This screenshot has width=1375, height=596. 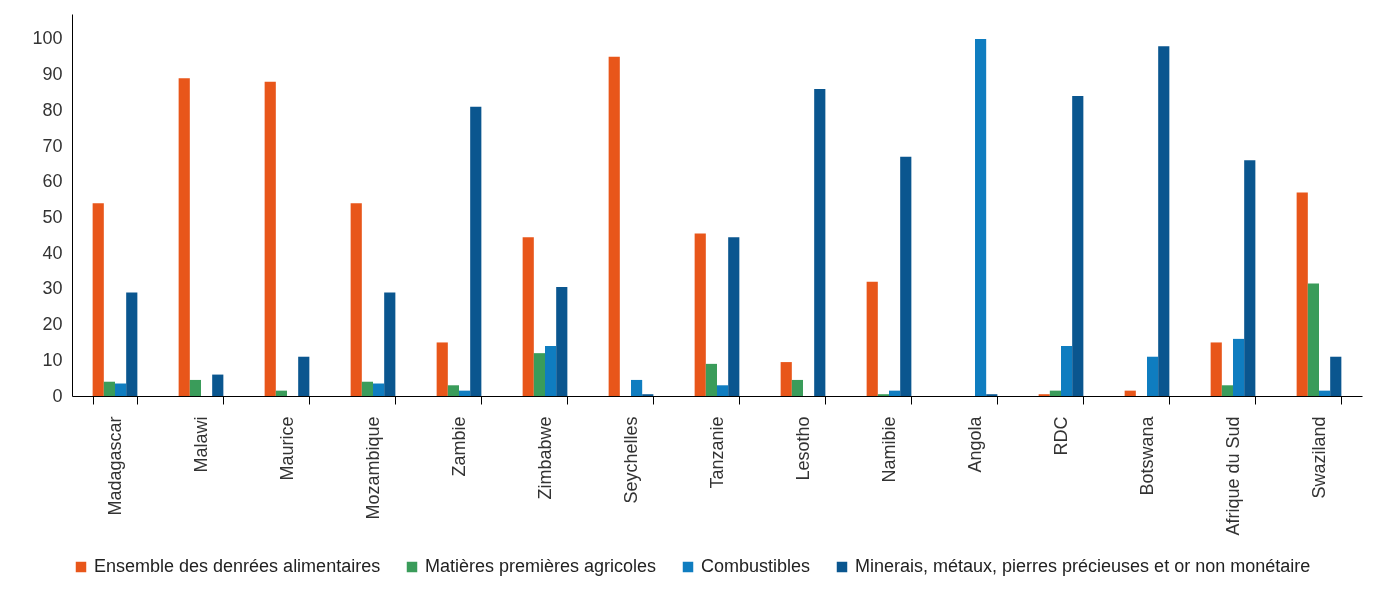 I want to click on legend-label: Matières premières agricoles, so click(x=541, y=566).